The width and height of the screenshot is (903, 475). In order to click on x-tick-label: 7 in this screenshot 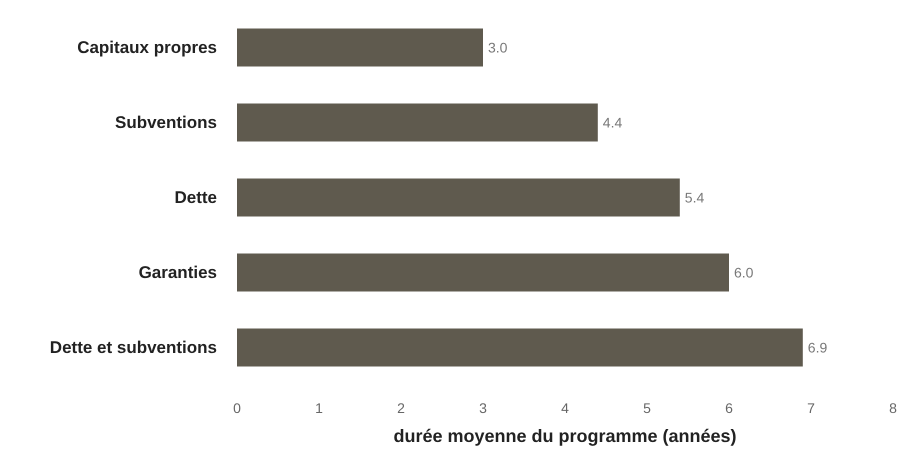, I will do `click(811, 408)`.